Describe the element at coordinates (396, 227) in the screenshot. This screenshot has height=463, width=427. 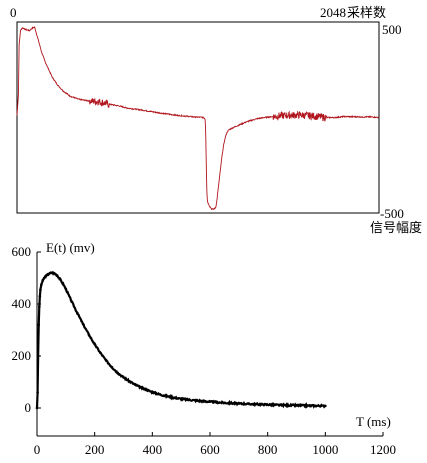
I see `top-y-title: 信号幅度` at that location.